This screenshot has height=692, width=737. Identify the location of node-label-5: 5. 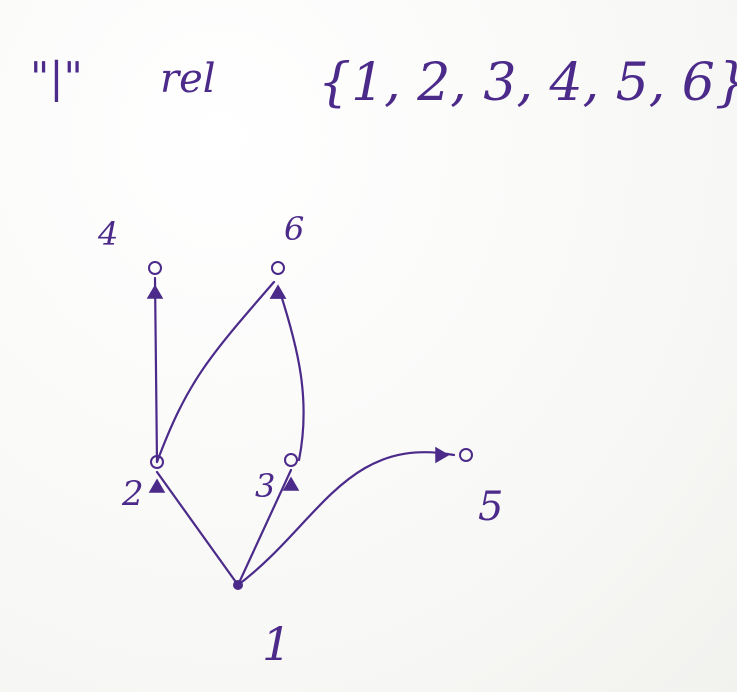
(490, 507).